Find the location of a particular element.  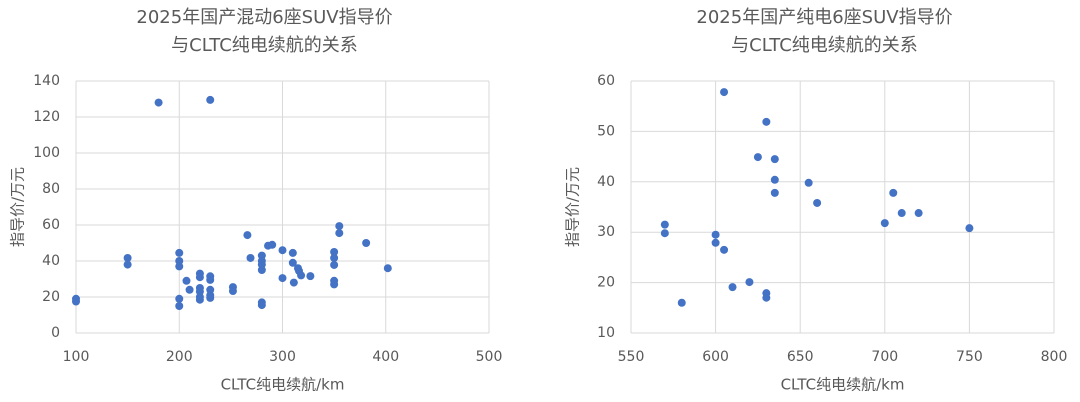

y-tick-label: 80 is located at coordinates (51, 189).